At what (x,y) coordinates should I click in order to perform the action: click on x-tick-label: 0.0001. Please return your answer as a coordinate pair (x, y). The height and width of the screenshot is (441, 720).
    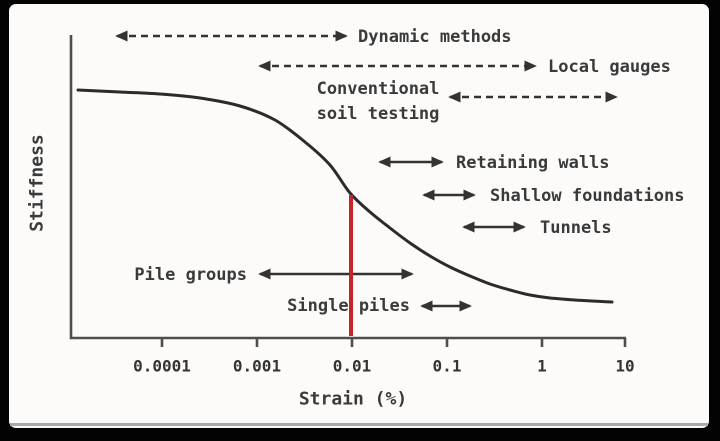
    Looking at the image, I should click on (162, 366).